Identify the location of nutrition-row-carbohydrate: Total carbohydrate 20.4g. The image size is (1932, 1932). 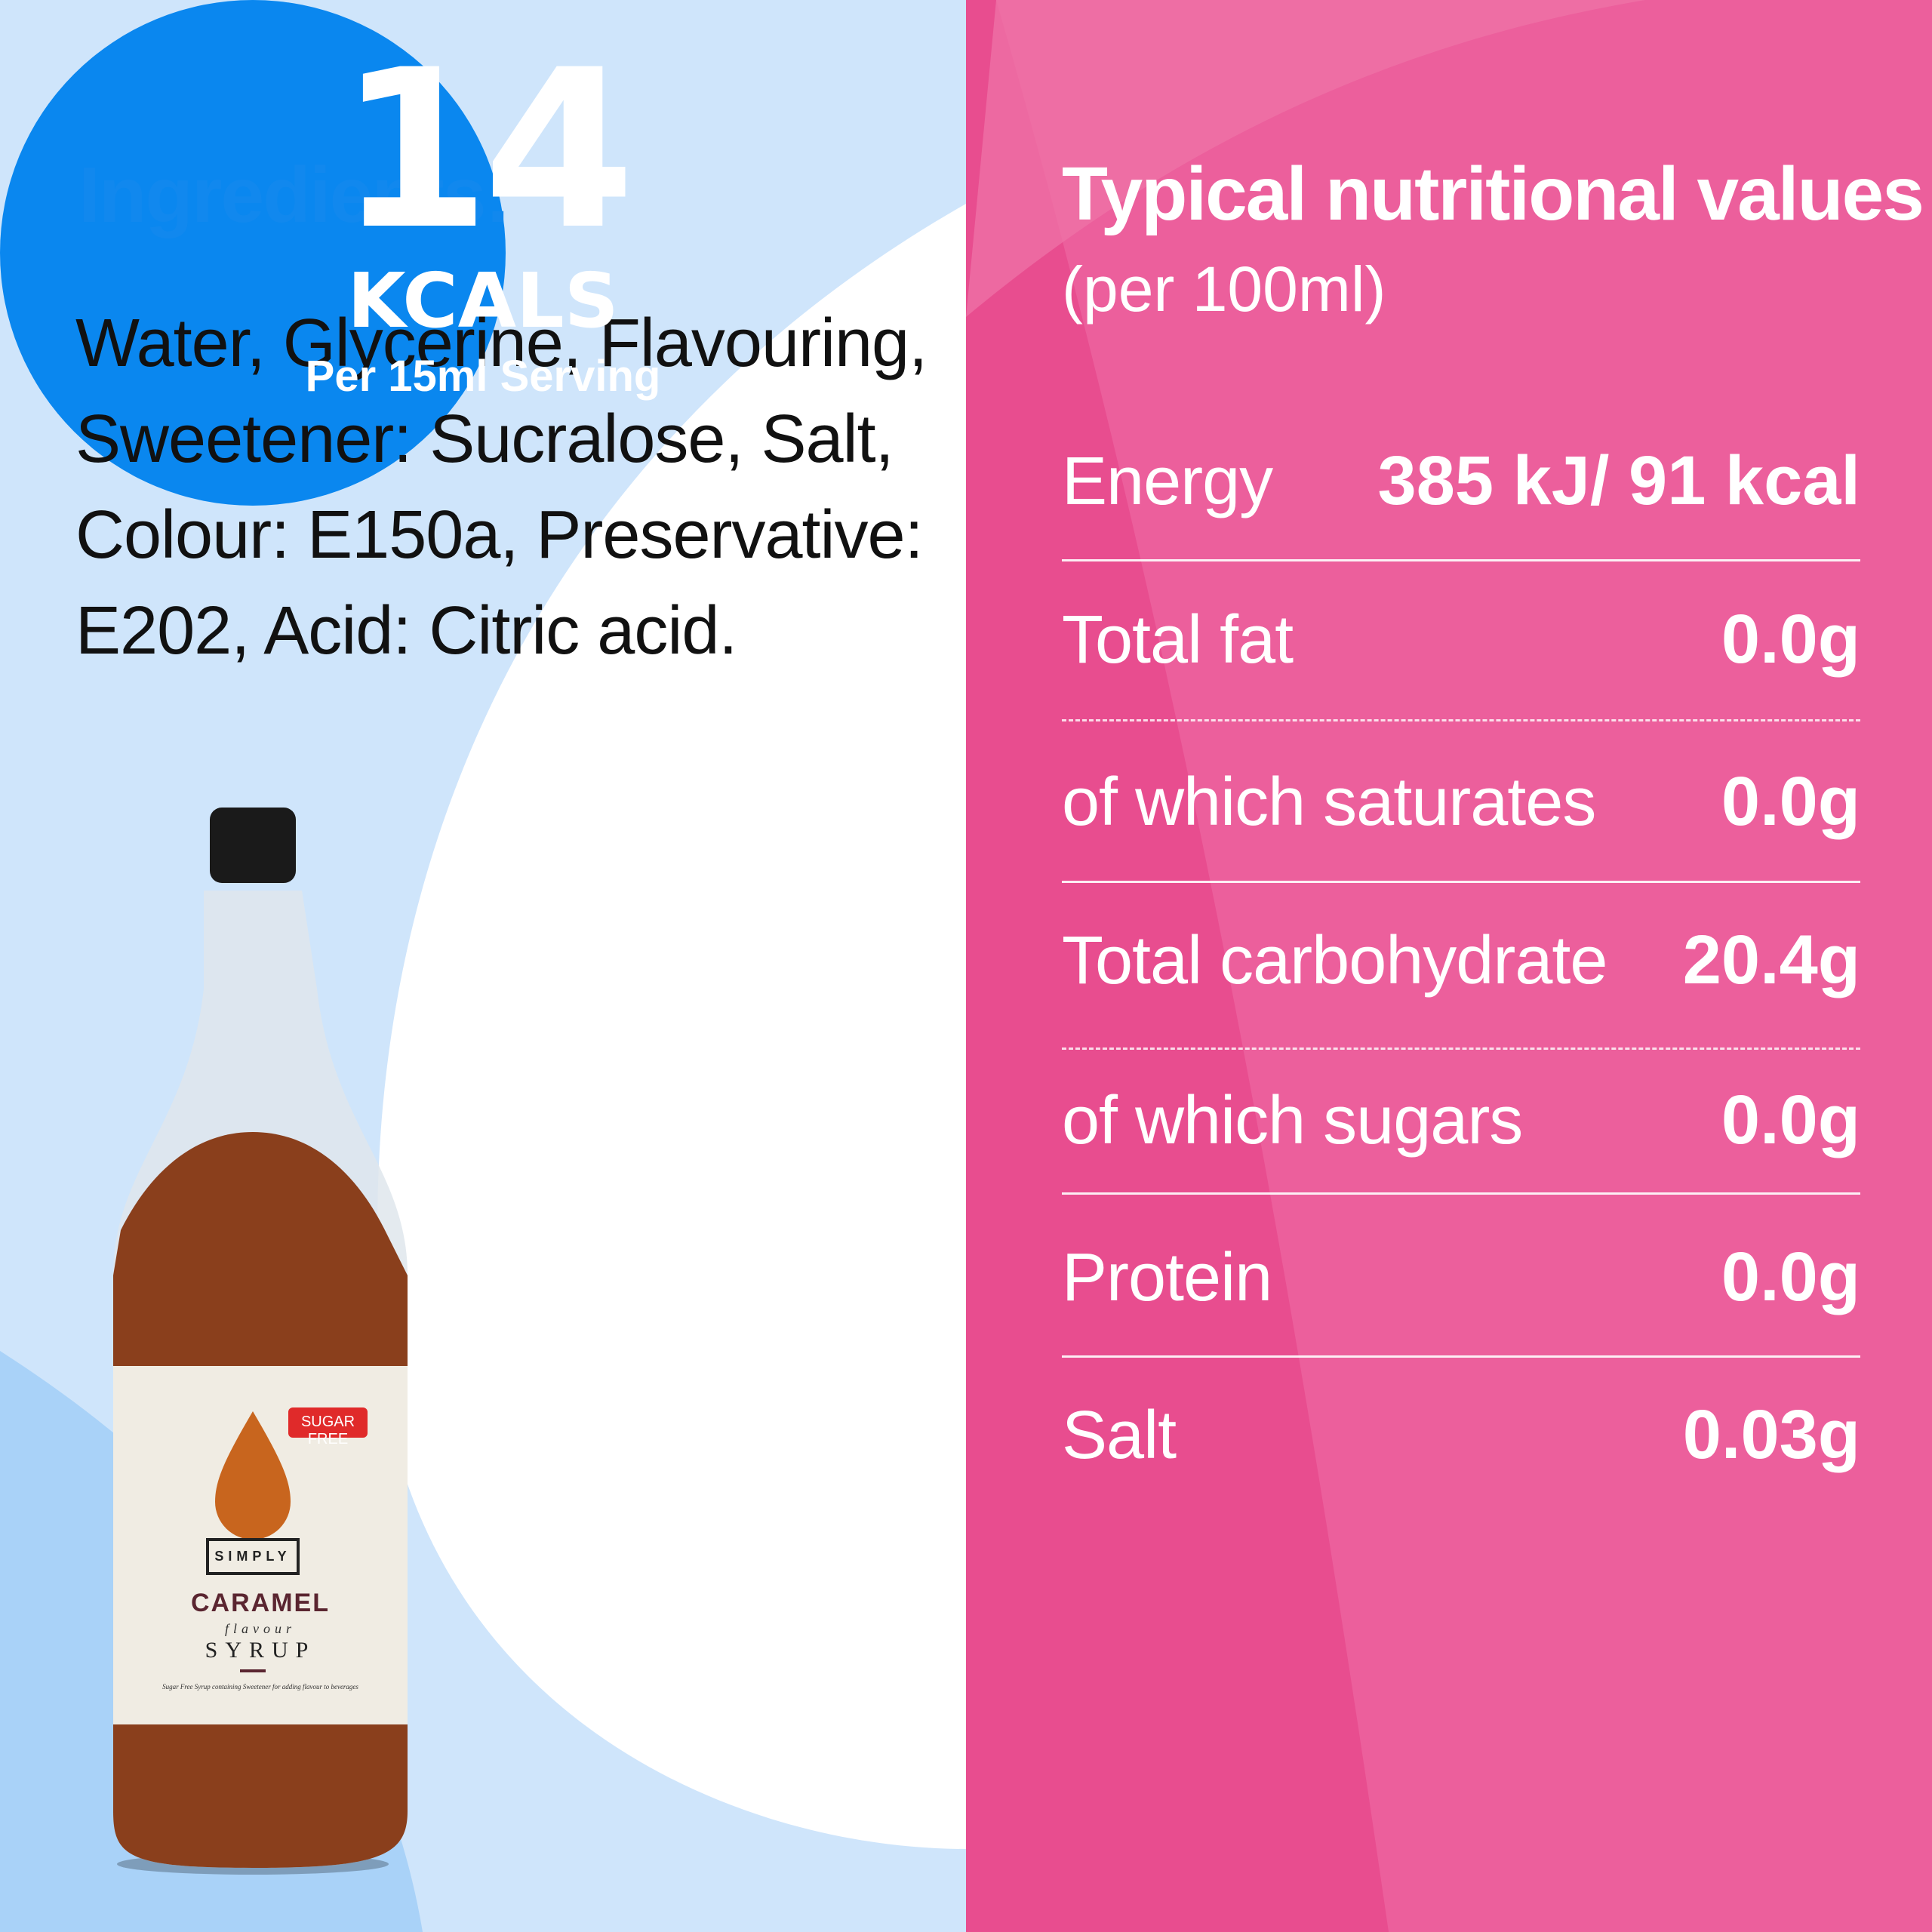
(1461, 951).